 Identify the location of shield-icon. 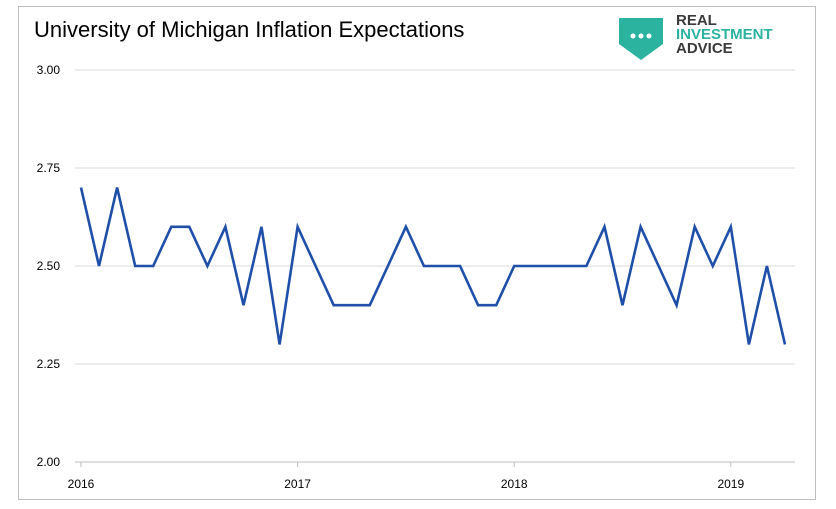
(641, 39).